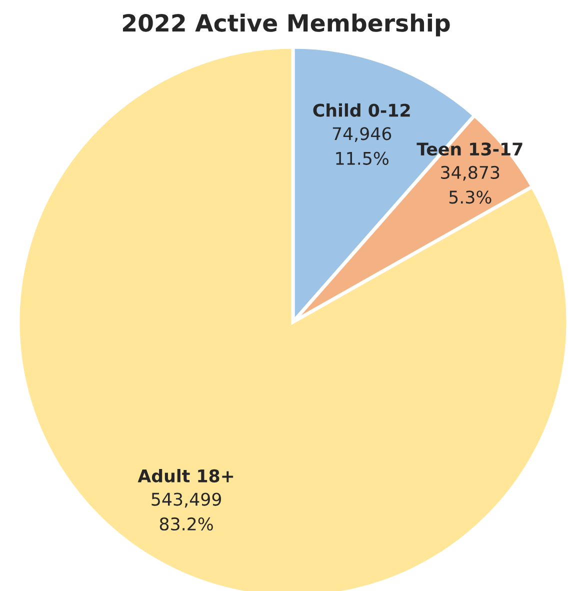 The width and height of the screenshot is (572, 591). What do you see at coordinates (361, 110) in the screenshot?
I see `slice-label: Child 0-12` at bounding box center [361, 110].